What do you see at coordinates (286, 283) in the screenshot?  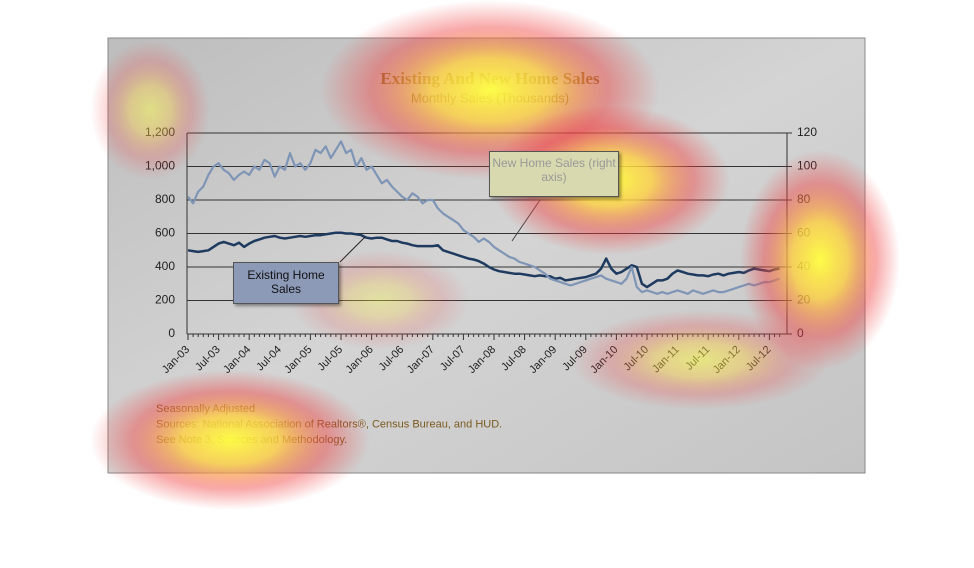 I see `existing-home-callout: Existing Home Sales` at bounding box center [286, 283].